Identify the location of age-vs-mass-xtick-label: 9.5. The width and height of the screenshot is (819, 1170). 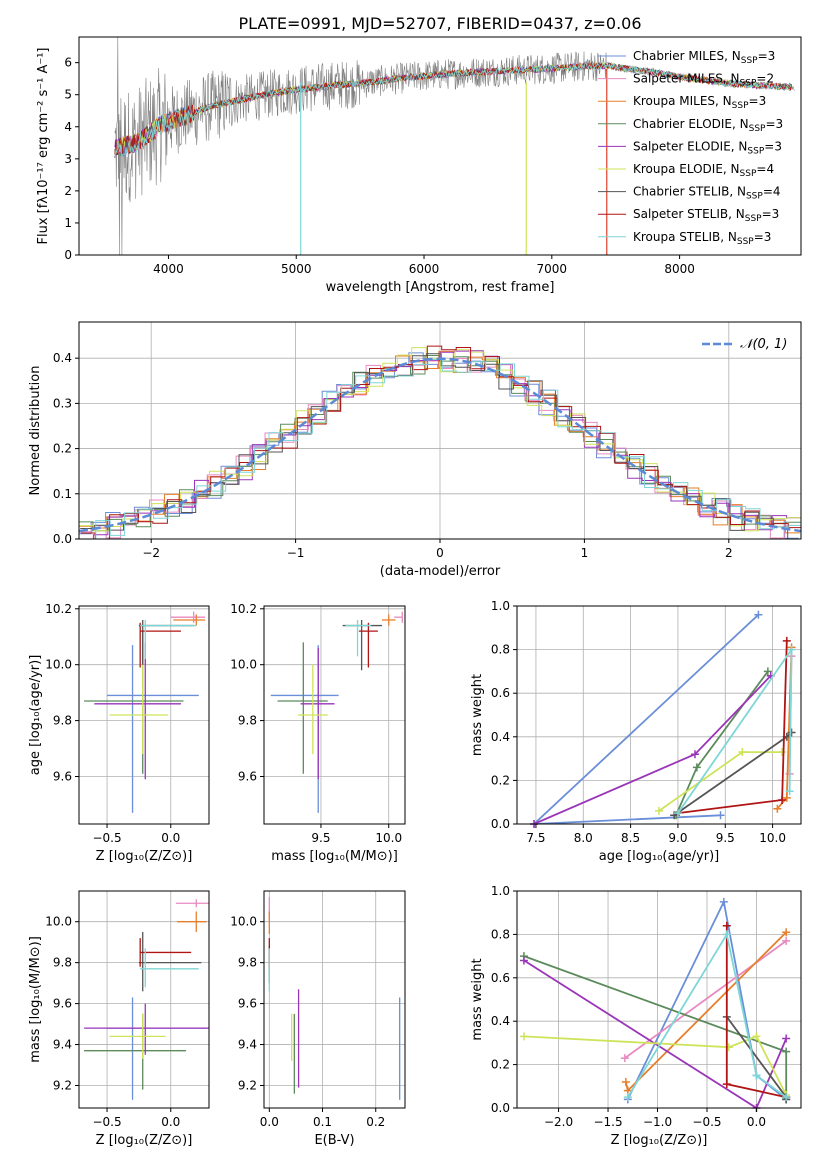
(320, 838).